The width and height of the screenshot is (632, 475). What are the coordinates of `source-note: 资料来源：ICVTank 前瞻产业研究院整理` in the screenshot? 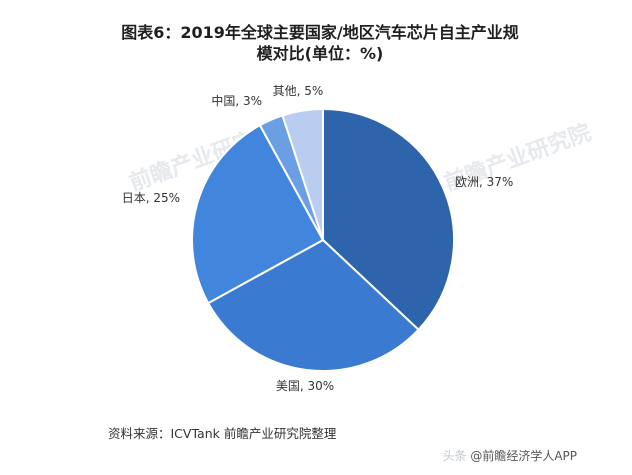 It's located at (222, 433).